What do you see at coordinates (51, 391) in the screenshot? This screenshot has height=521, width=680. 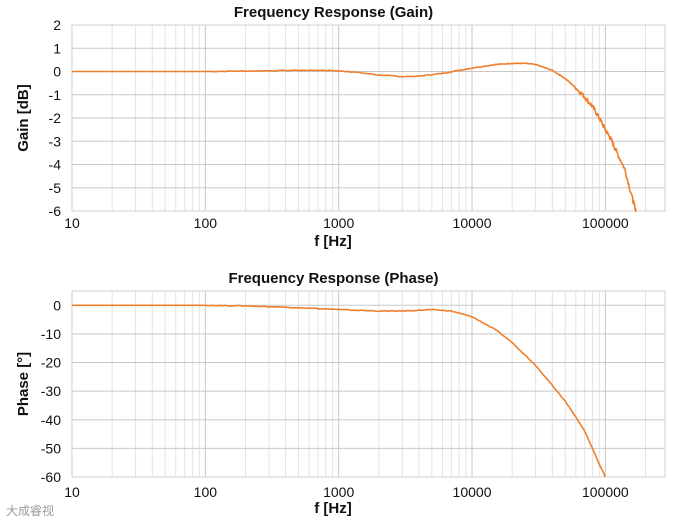 I see `y-tick-label: -30` at bounding box center [51, 391].